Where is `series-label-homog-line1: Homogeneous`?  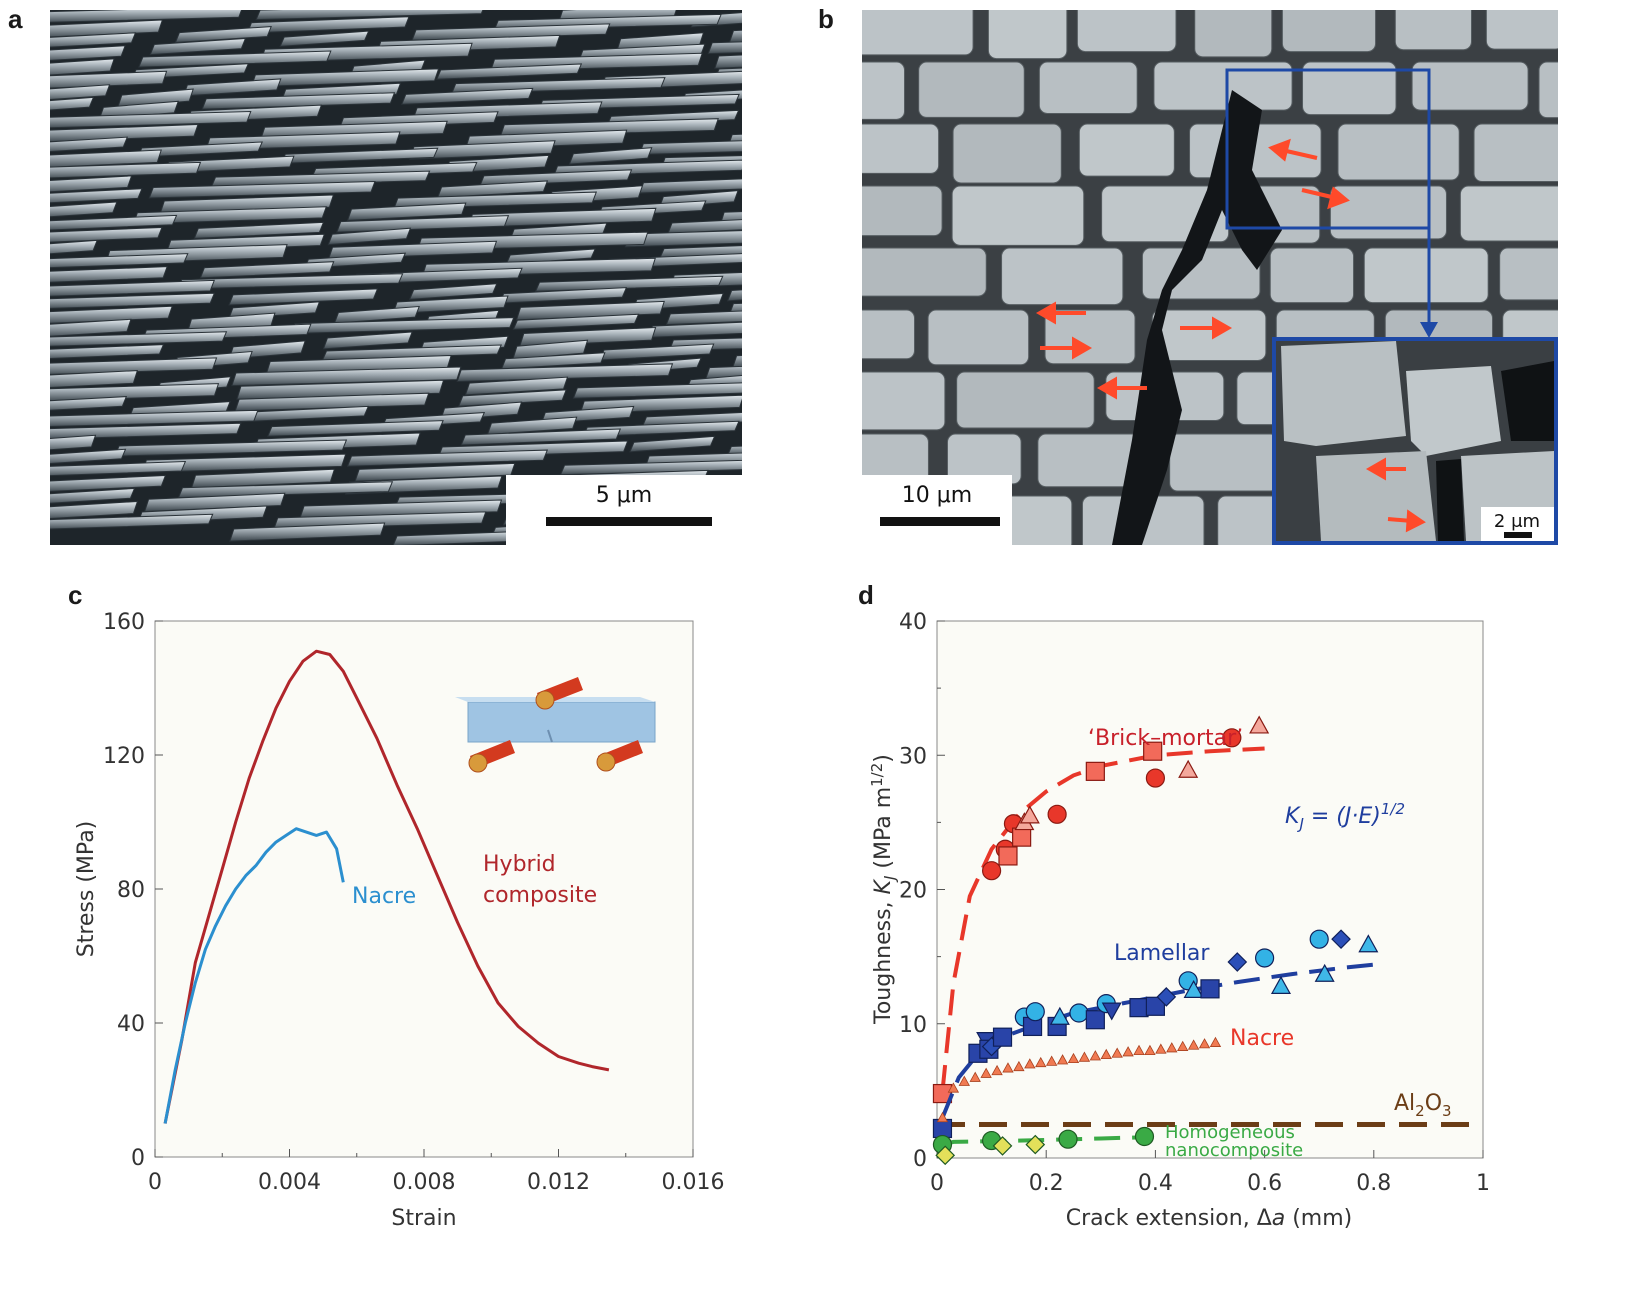
series-label-homog-line1: Homogeneous is located at coordinates (1230, 1132).